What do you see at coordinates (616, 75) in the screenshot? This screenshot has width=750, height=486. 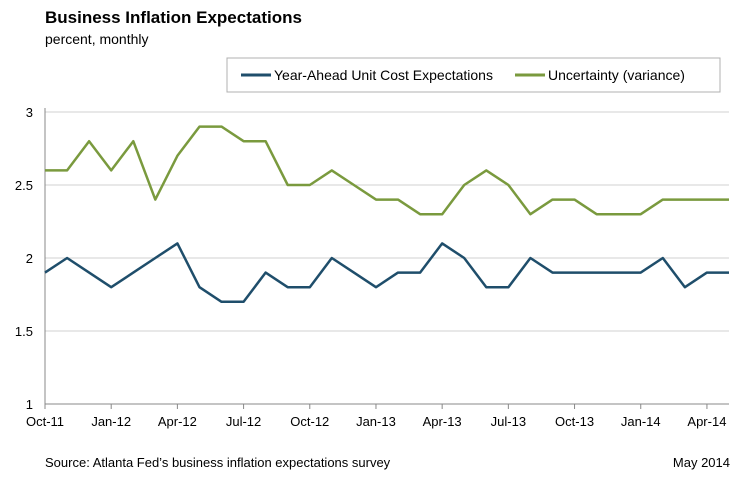 I see `legend-label-2: Uncertainty (variance)` at bounding box center [616, 75].